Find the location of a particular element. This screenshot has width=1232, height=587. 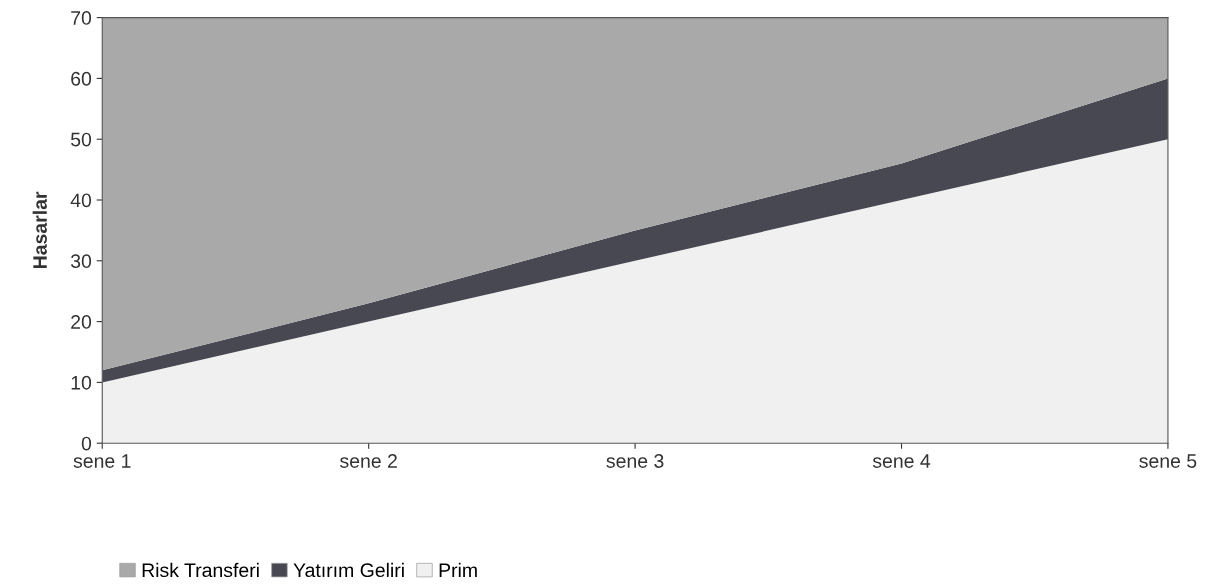

y-tick-label: 60 is located at coordinates (81, 78).